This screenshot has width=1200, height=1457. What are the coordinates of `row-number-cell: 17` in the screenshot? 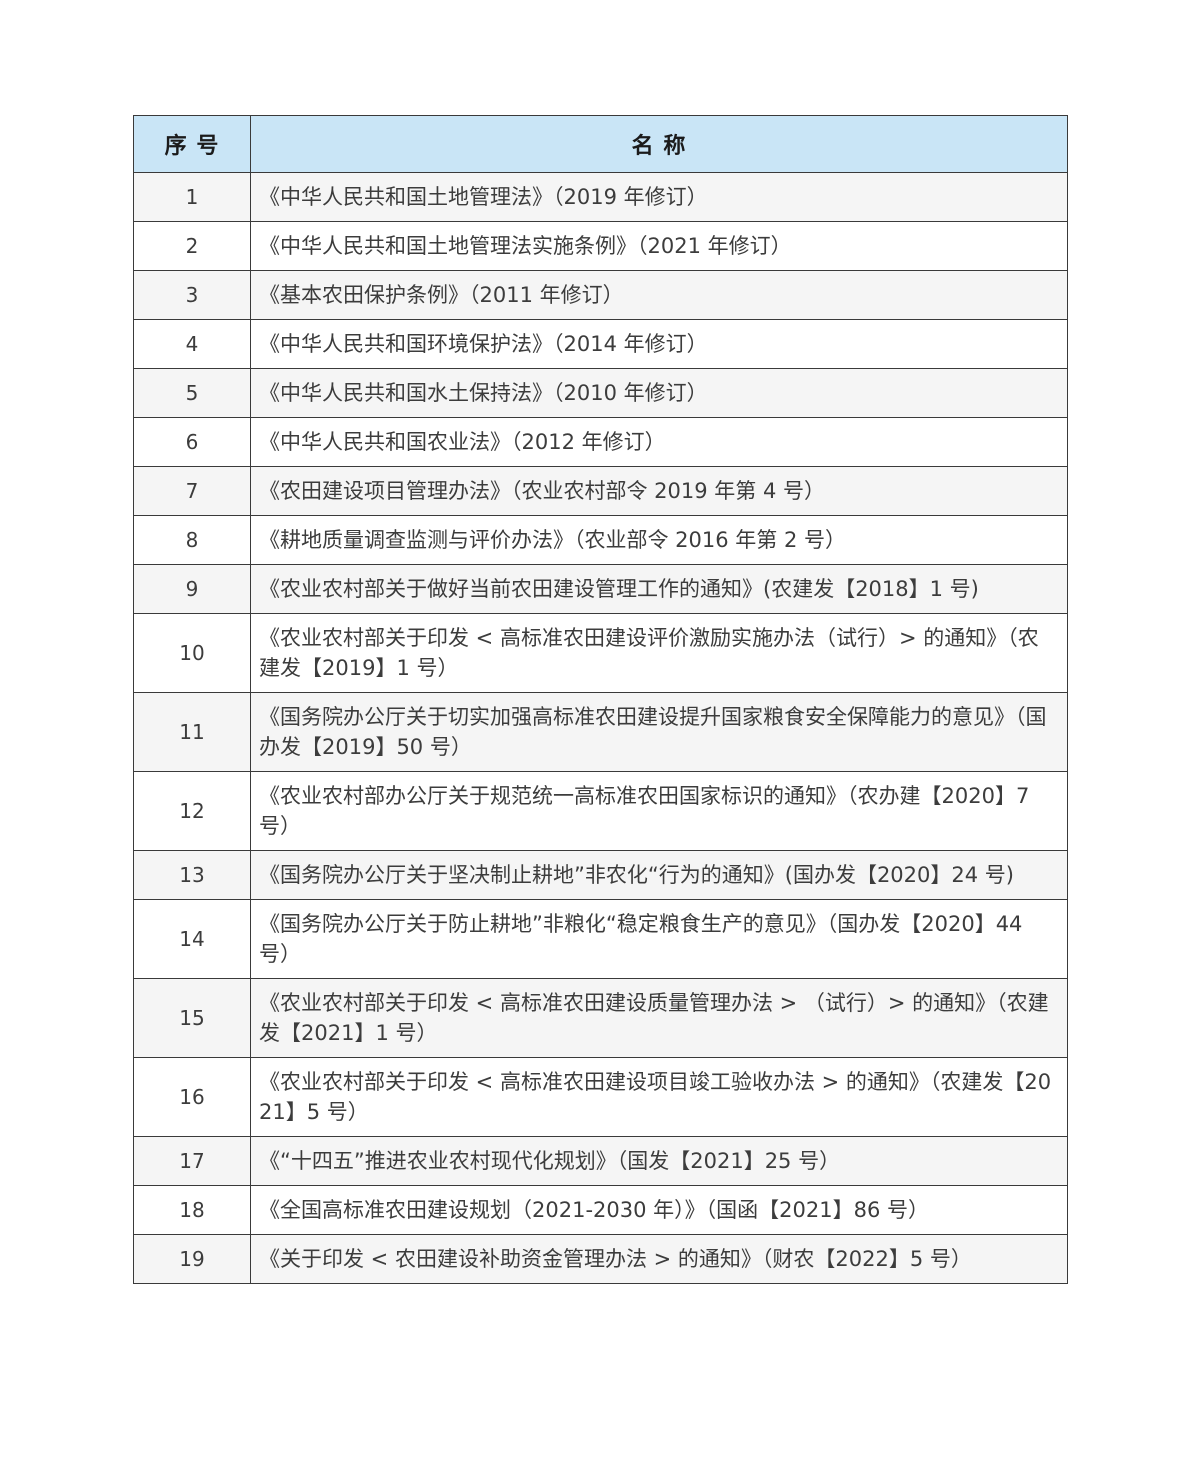 It's located at (192, 1161).